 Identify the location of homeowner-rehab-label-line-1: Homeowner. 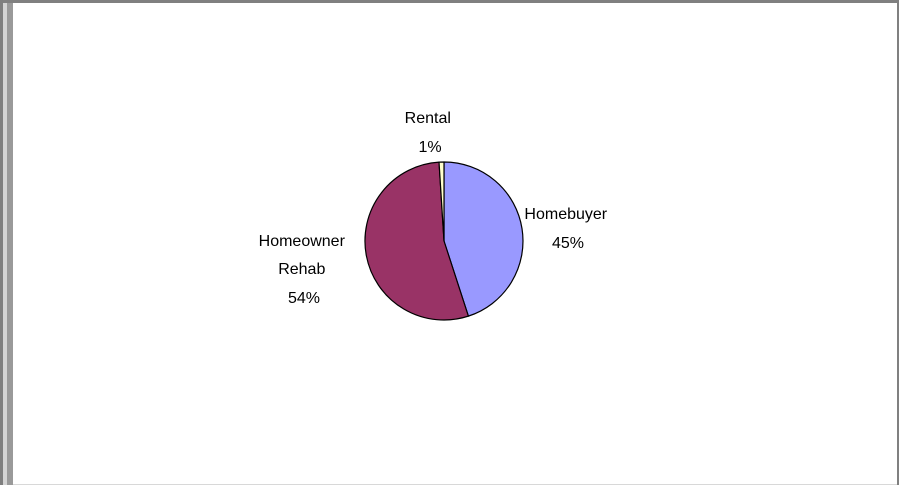
(302, 241).